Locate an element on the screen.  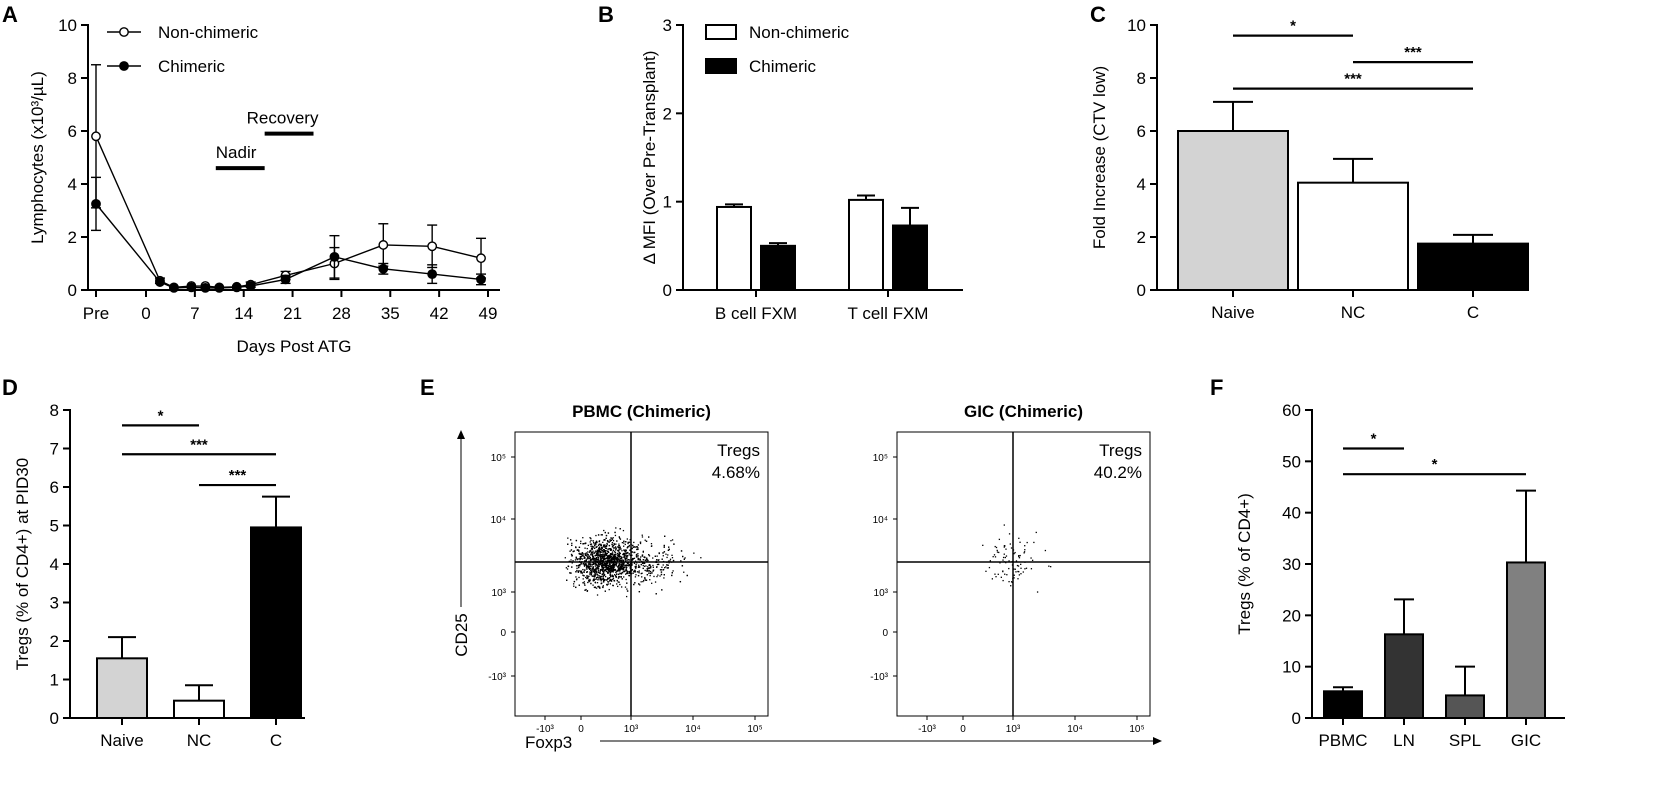
panel-b-legend-swatch is located at coordinates (721, 66).